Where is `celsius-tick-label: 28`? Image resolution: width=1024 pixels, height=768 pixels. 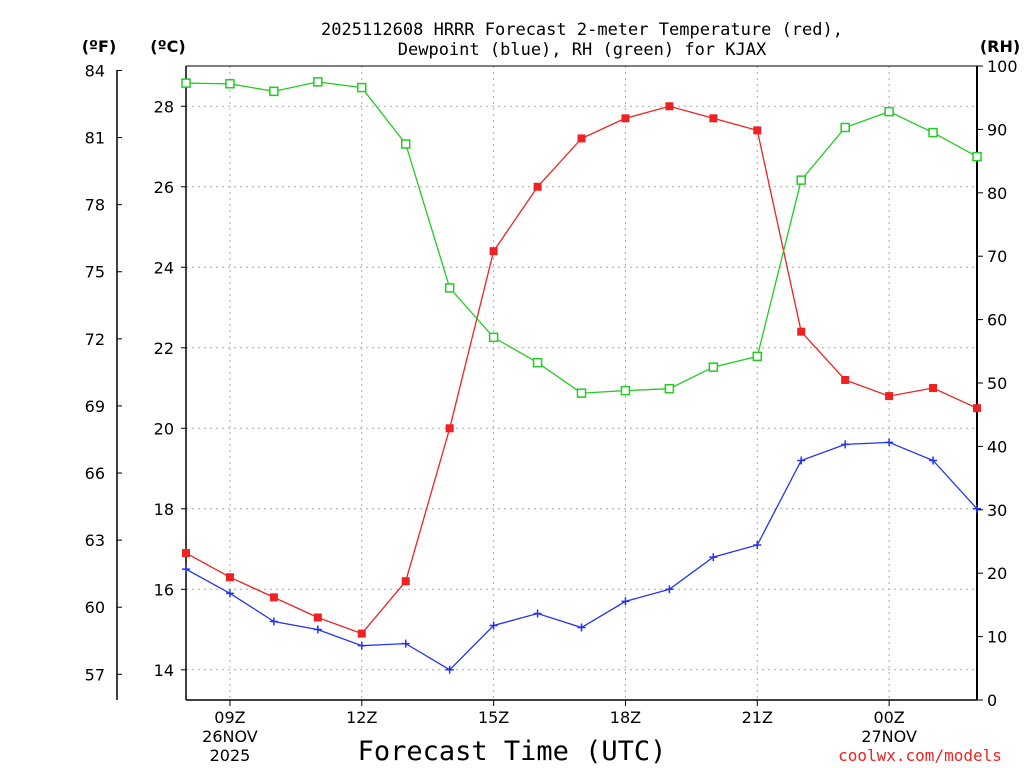 celsius-tick-label: 28 is located at coordinates (164, 106).